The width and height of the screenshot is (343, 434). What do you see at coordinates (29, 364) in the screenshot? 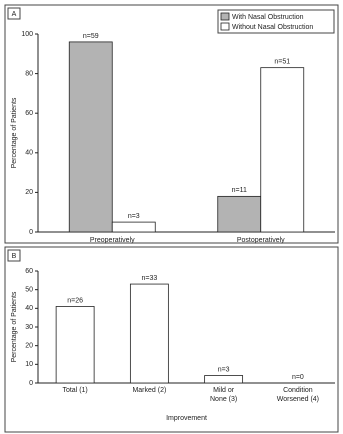
I see `y-tick-label: 10` at bounding box center [29, 364].